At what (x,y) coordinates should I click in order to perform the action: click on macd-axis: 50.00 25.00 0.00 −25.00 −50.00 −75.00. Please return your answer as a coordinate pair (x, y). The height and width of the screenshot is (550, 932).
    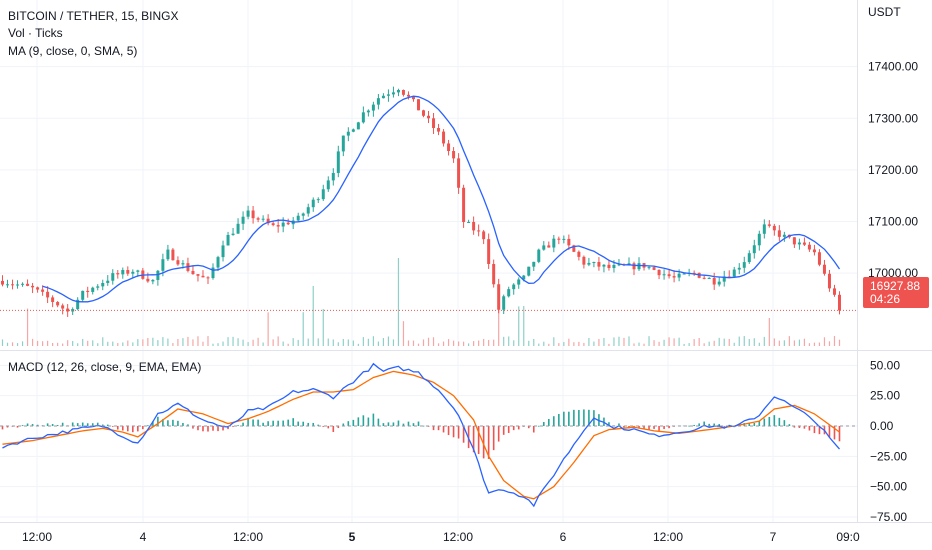
    Looking at the image, I should click on (888, 441).